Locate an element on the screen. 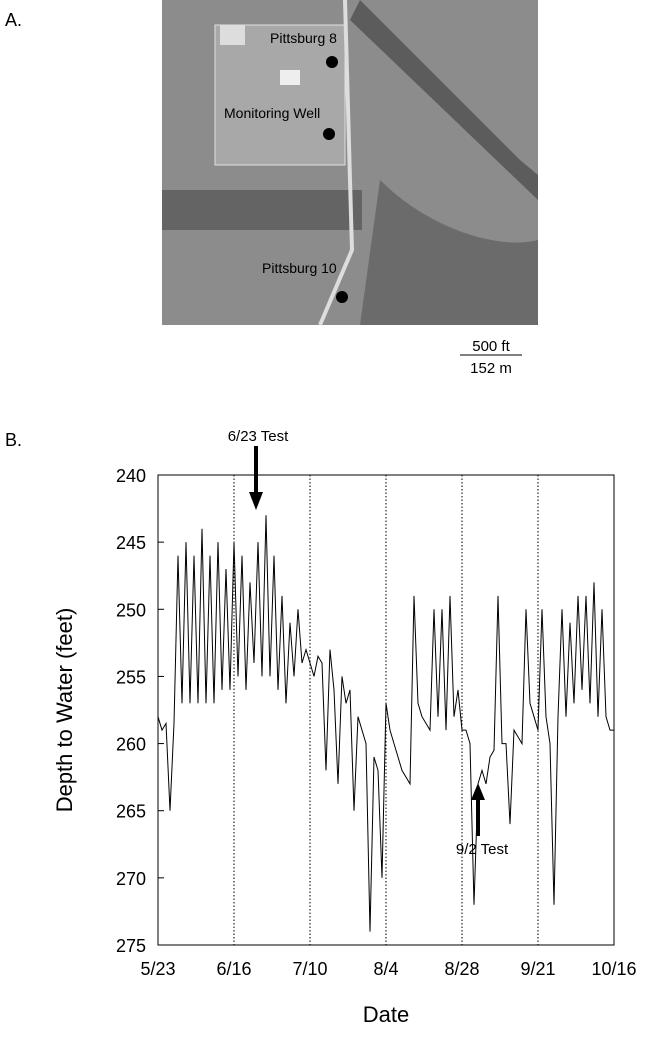 This screenshot has height=1039, width=650. site-label: Monitoring Well is located at coordinates (272, 113).